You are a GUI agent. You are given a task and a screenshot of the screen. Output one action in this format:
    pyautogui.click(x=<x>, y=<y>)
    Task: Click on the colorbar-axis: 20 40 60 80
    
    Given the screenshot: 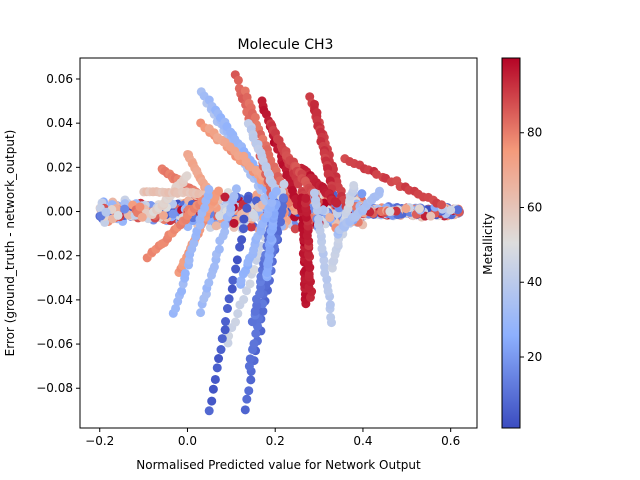 What is the action you would take?
    pyautogui.click(x=531, y=245)
    